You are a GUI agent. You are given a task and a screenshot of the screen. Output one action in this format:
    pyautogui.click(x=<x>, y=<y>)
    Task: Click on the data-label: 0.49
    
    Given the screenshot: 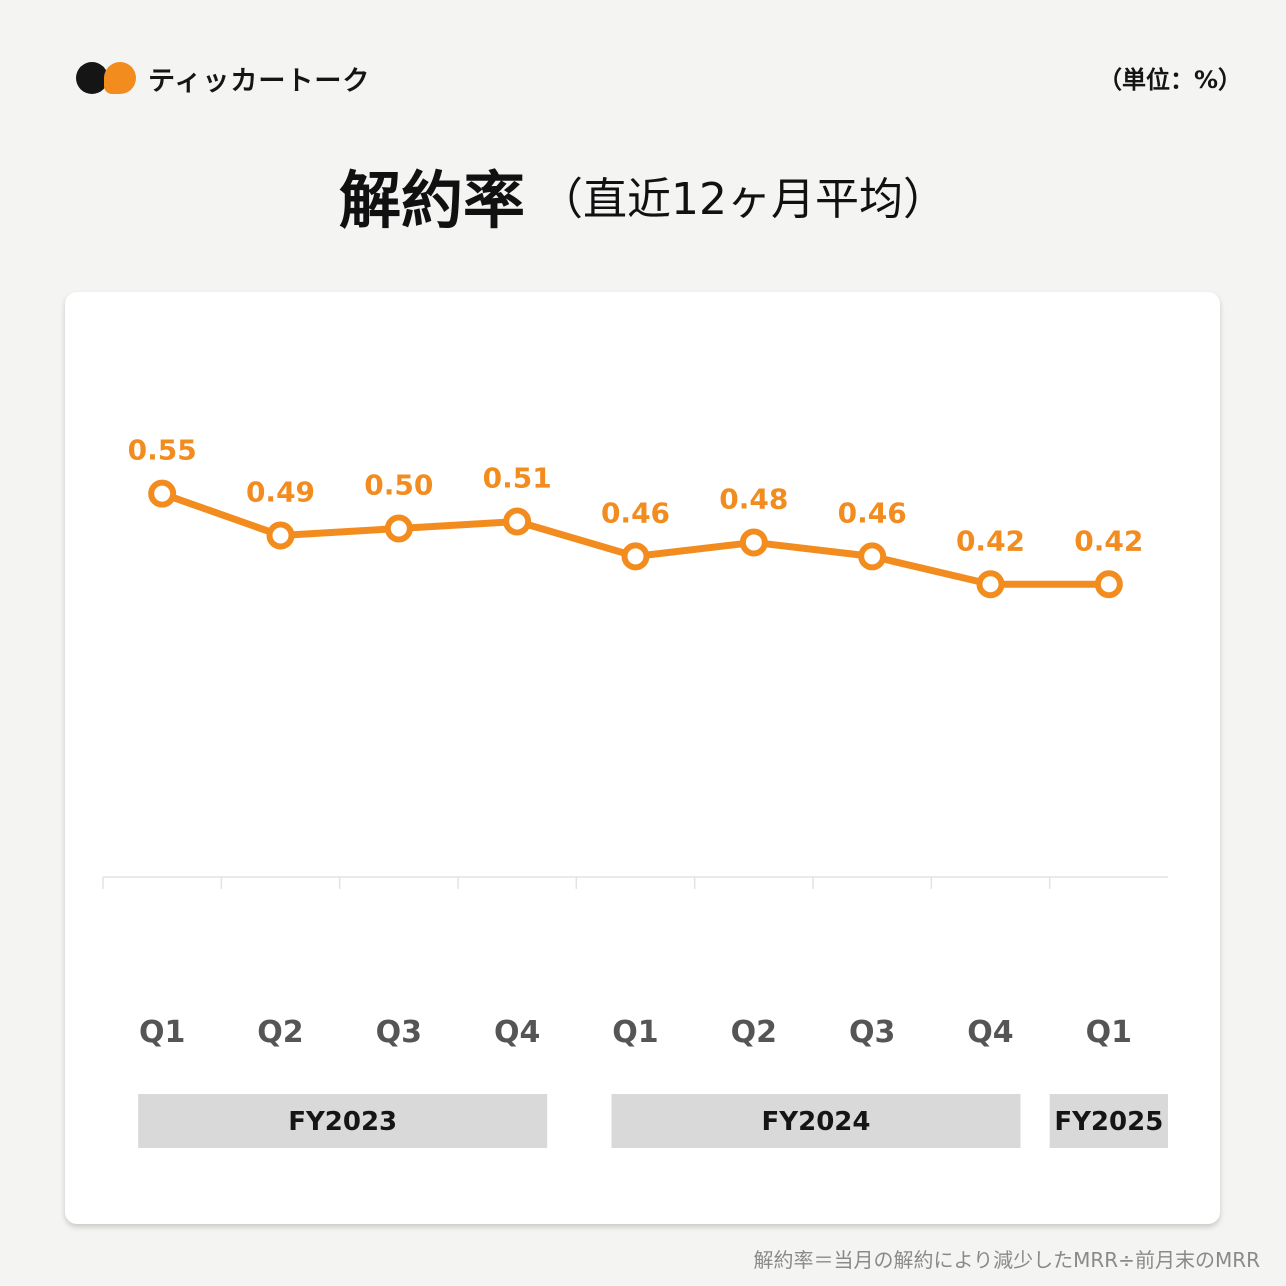 What is the action you would take?
    pyautogui.click(x=280, y=491)
    